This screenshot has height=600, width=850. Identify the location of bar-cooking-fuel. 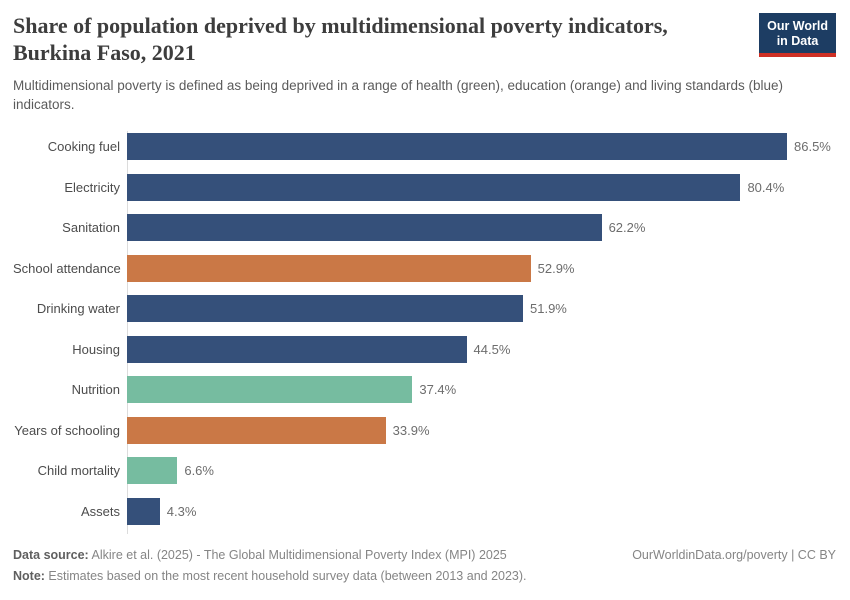
(457, 147).